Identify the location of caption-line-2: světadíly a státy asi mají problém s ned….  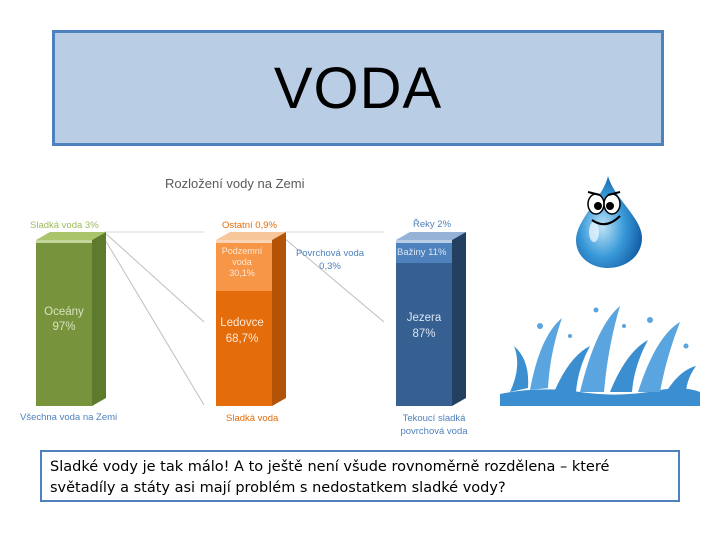
(278, 488).